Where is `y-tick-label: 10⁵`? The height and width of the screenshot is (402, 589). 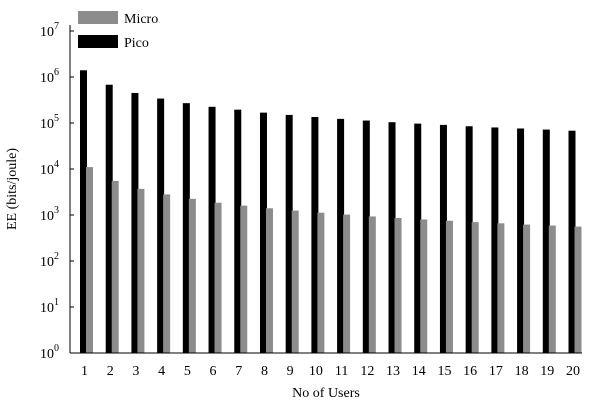 y-tick-label: 10⁵ is located at coordinates (49, 122).